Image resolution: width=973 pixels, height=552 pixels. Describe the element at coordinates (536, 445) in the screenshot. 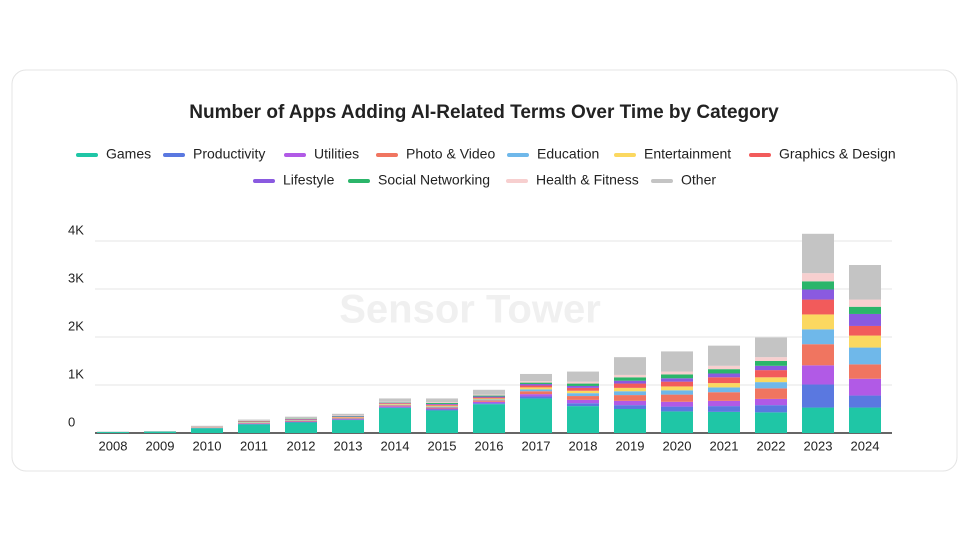

I see `x-tick-label: 2017` at that location.